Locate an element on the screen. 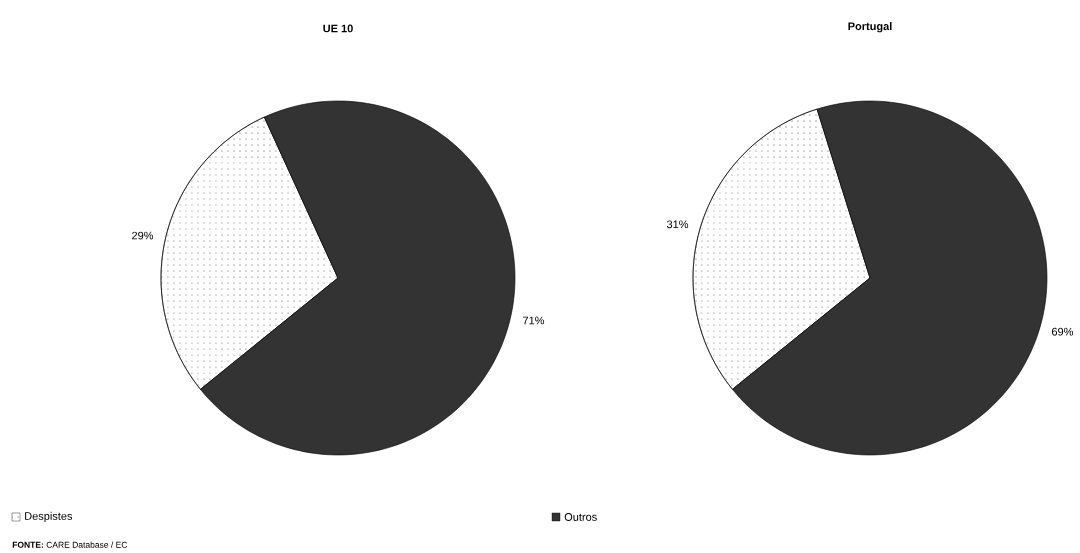 The height and width of the screenshot is (553, 1080). data-label: 69% is located at coordinates (1063, 331).